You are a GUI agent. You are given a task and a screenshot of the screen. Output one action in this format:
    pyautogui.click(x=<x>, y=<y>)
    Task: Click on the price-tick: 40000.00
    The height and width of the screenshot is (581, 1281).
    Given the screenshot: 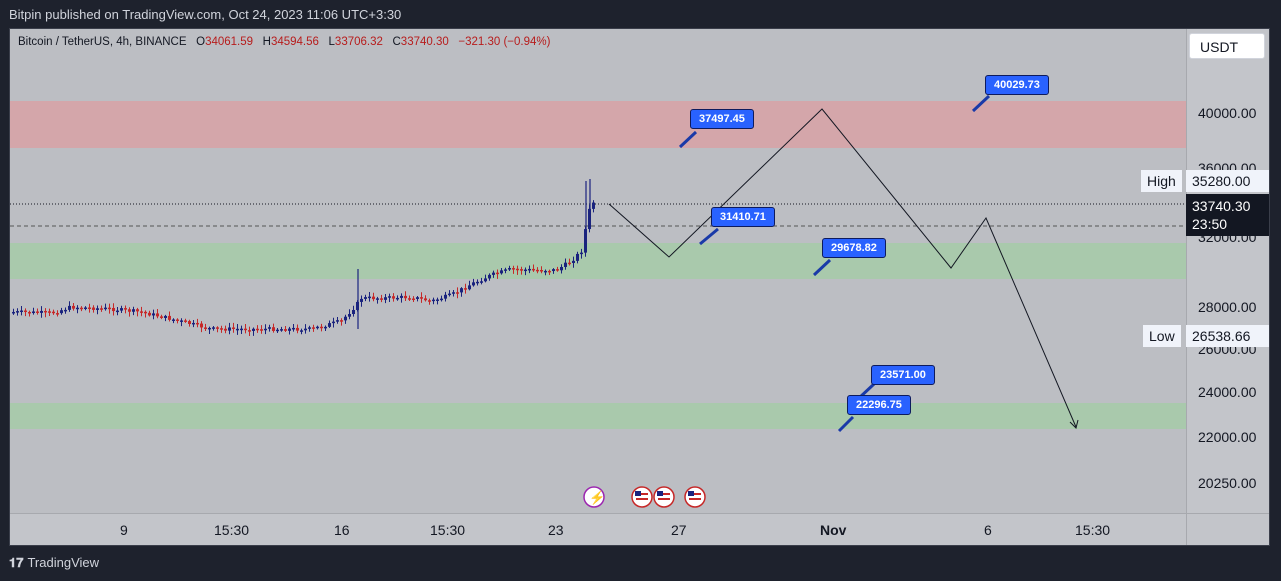 What is the action you would take?
    pyautogui.click(x=1227, y=113)
    